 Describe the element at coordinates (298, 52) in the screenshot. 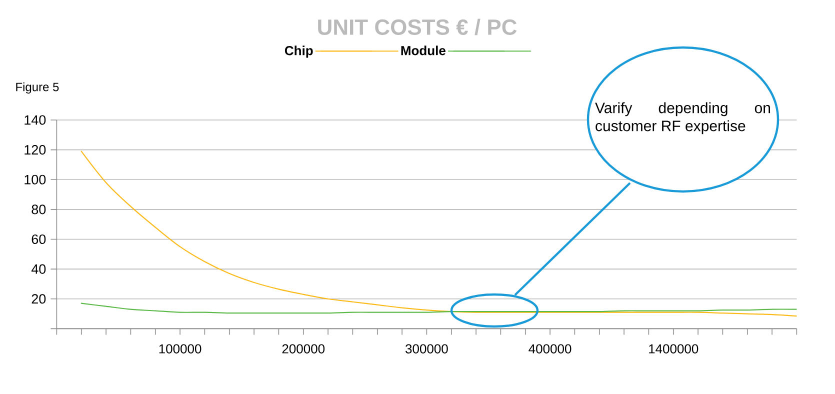

I see `legend-label: Chip` at that location.